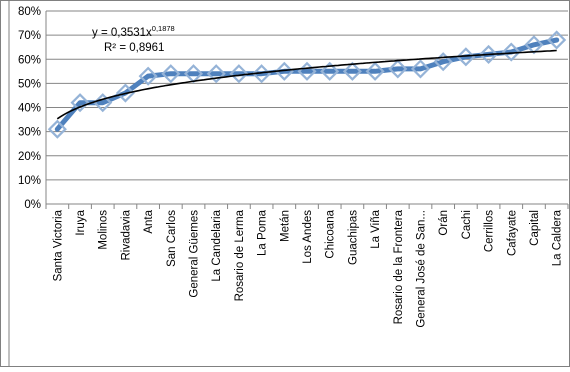 Image resolution: width=570 pixels, height=372 pixels. Describe the element at coordinates (331, 233) in the screenshot. I see `x-tick-label: Chicoana` at that location.